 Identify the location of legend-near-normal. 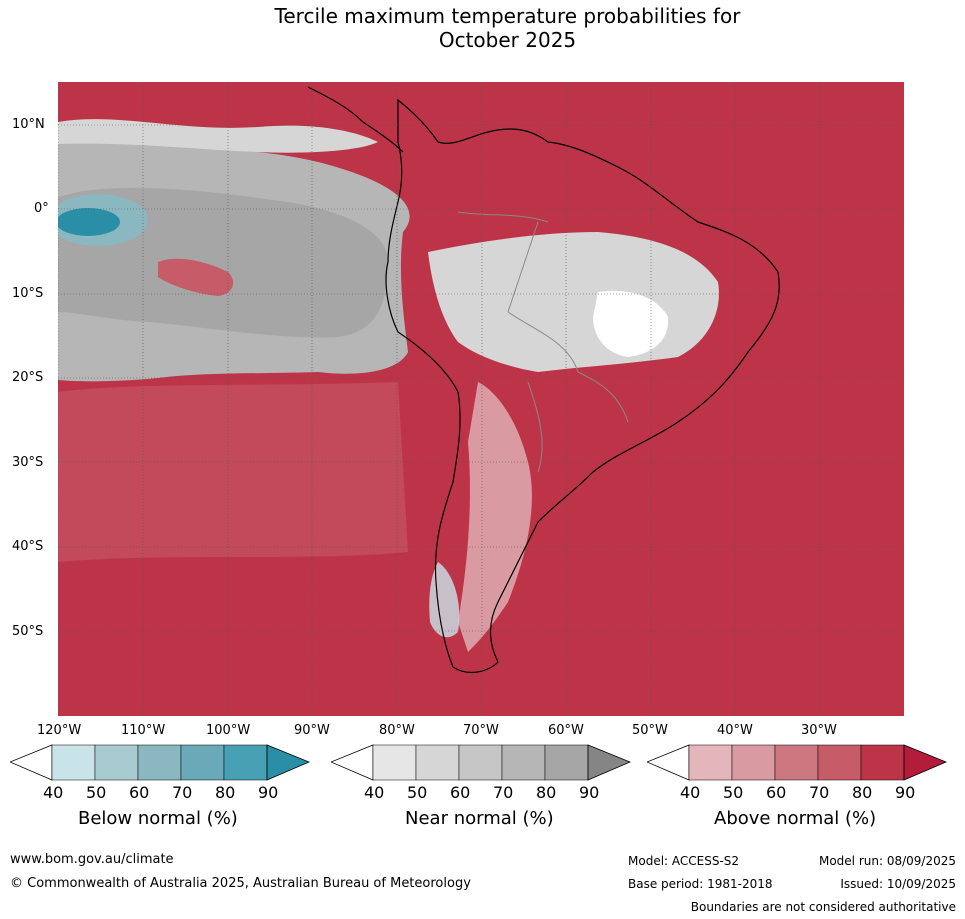
(481, 762).